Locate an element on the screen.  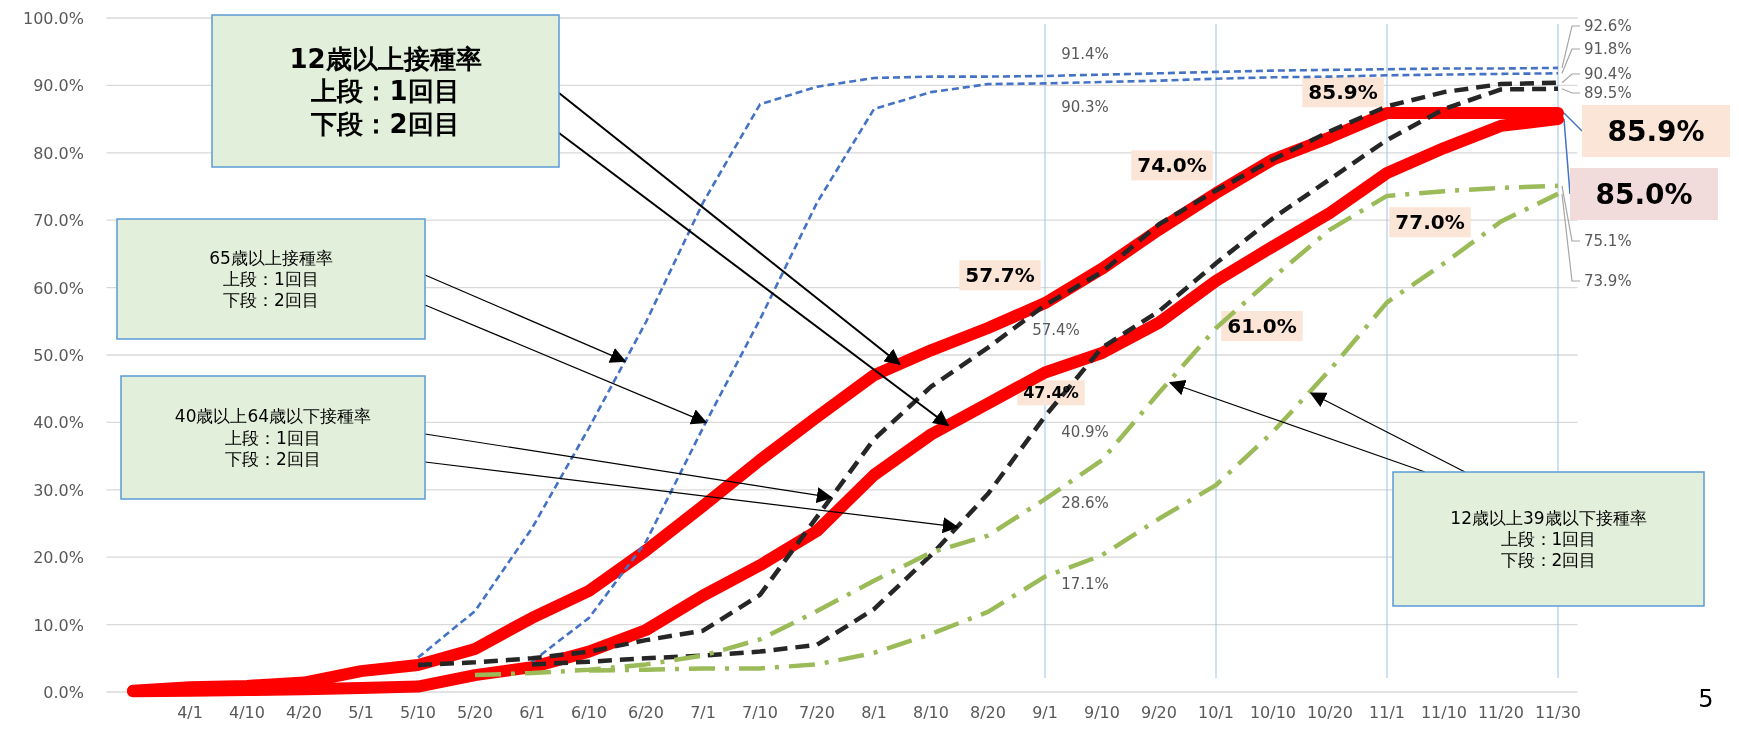
x-tick-label: 6/20 is located at coordinates (646, 712).